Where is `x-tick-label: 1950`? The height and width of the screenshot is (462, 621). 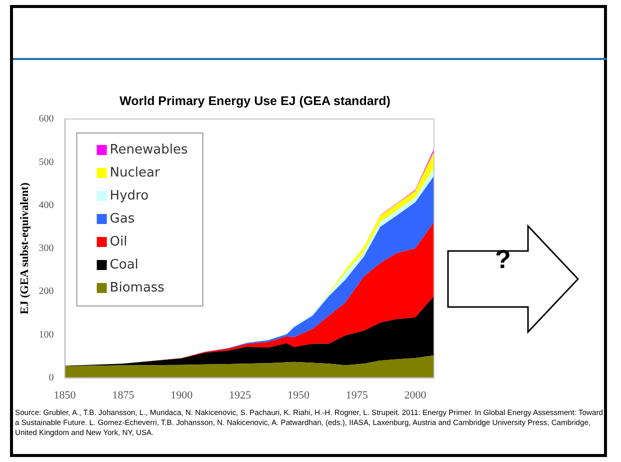 x-tick-label: 1950 is located at coordinates (298, 395).